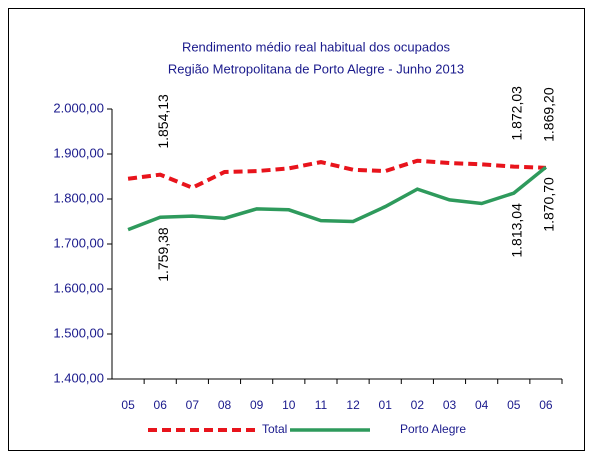 The image size is (593, 459). What do you see at coordinates (549, 204) in the screenshot?
I see `value-label: 1.870,70` at bounding box center [549, 204].